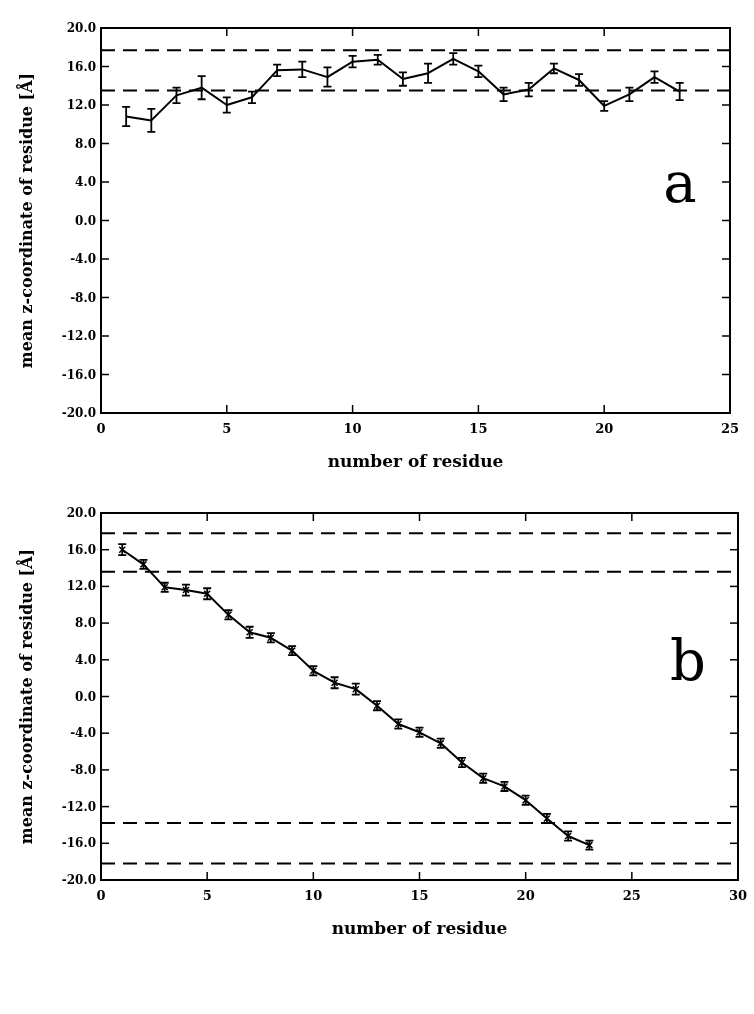 This screenshot has height=1014, width=754. Describe the element at coordinates (688, 660) in the screenshot. I see `annotation: b` at that location.